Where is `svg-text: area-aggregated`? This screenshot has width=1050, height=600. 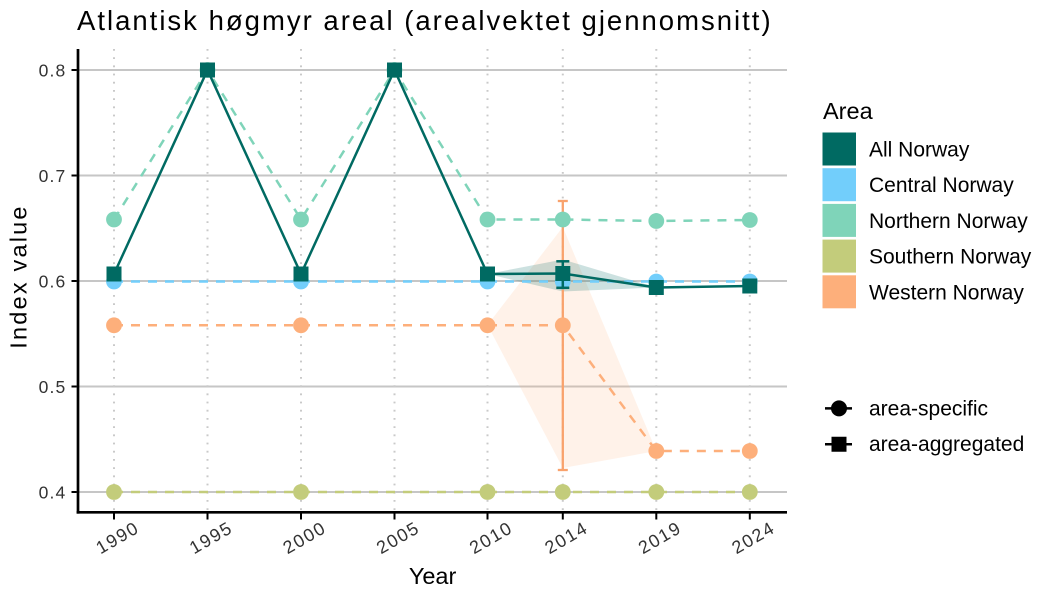 svg-text: area-aggregated is located at coordinates (946, 444).